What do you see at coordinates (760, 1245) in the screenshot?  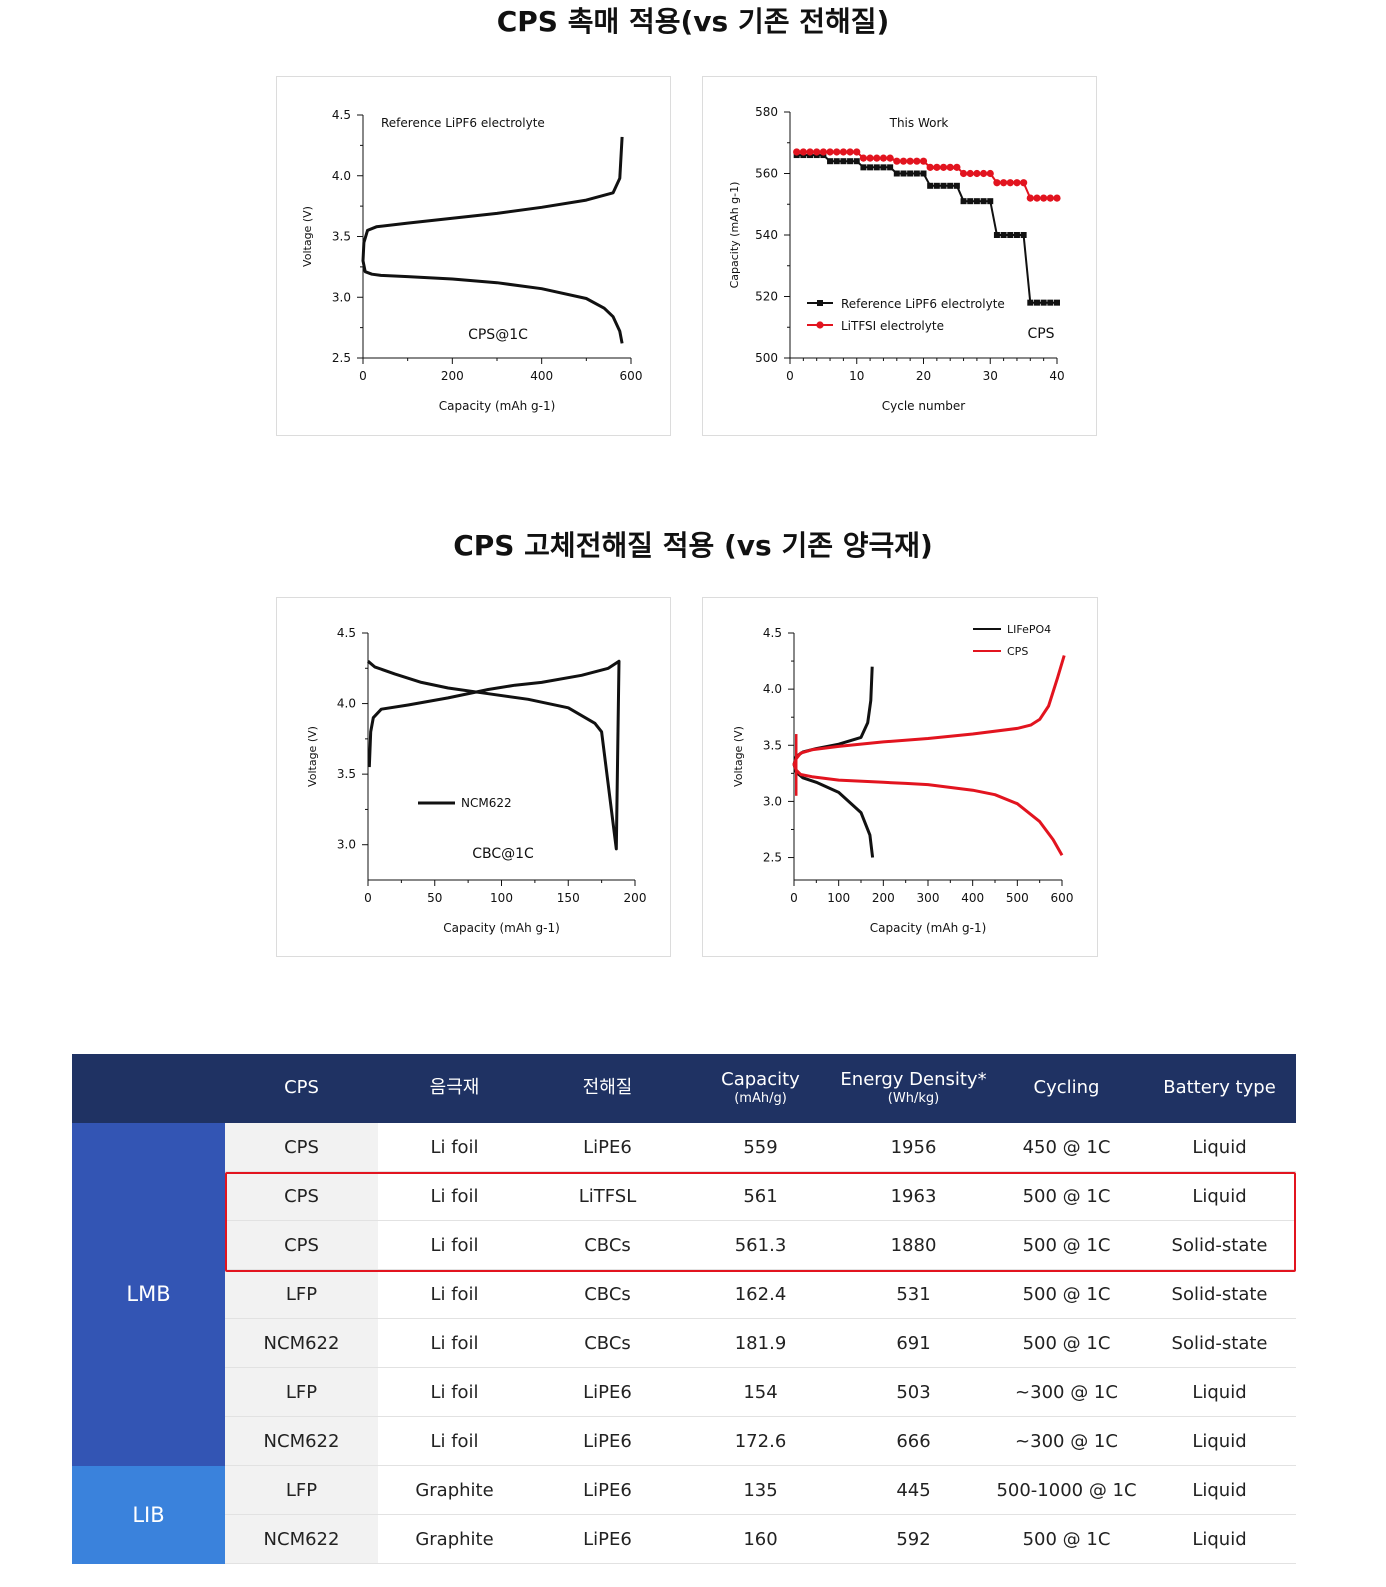 I see `cell-capacity: 561.3` at bounding box center [760, 1245].